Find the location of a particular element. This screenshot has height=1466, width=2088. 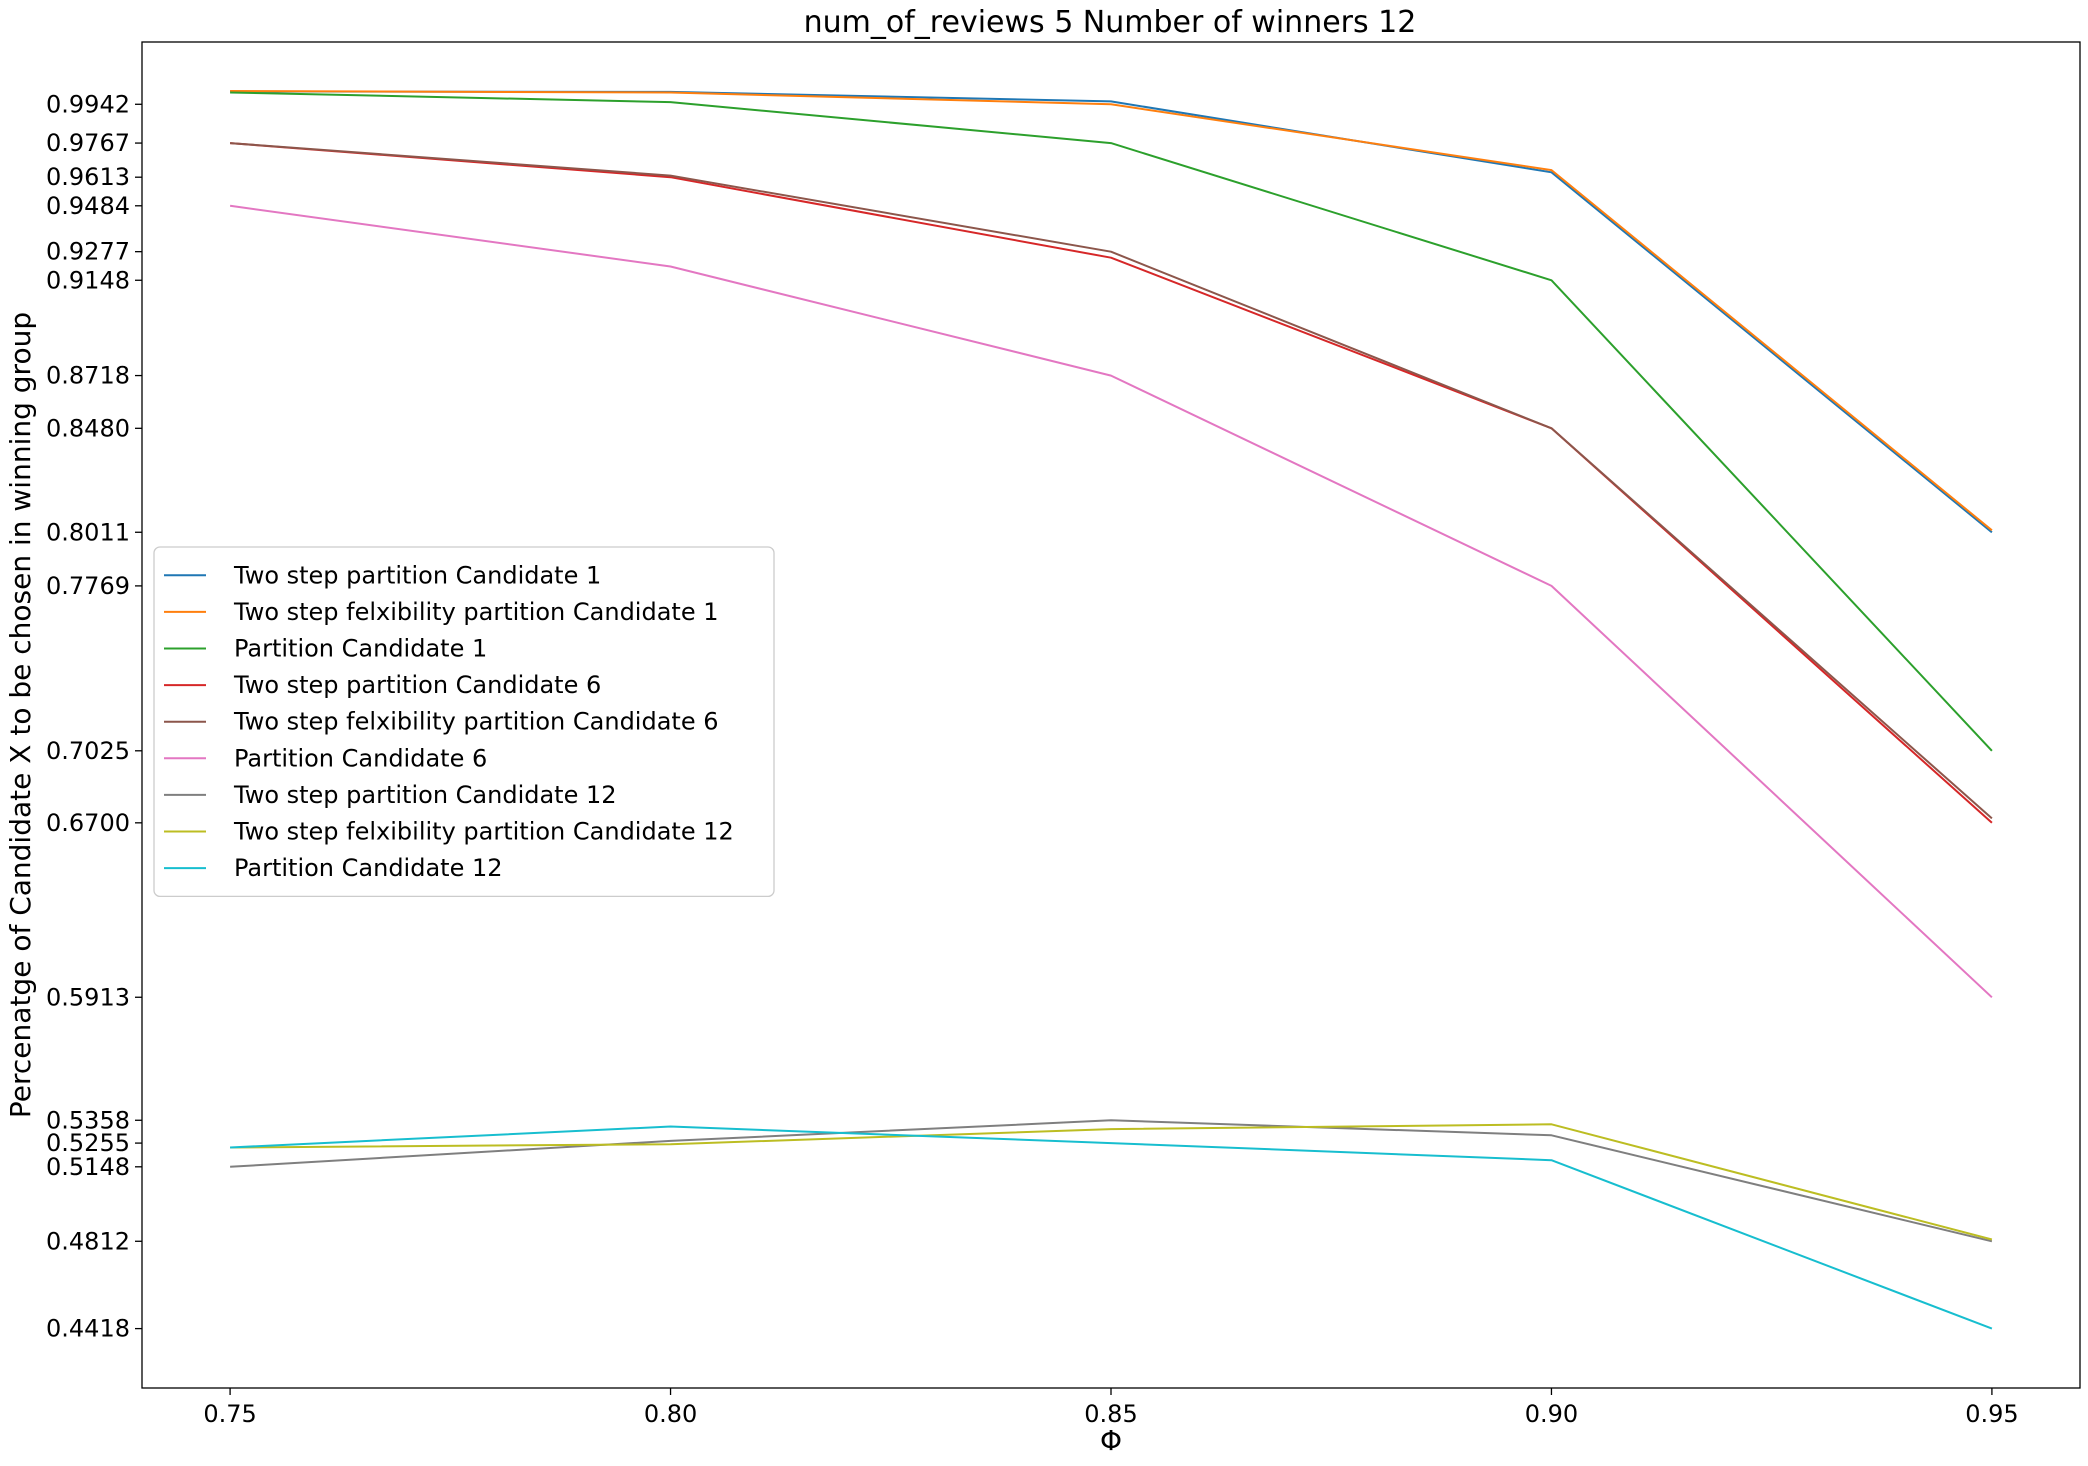

y-tick-label: 0.5358 is located at coordinates (88, 1120).